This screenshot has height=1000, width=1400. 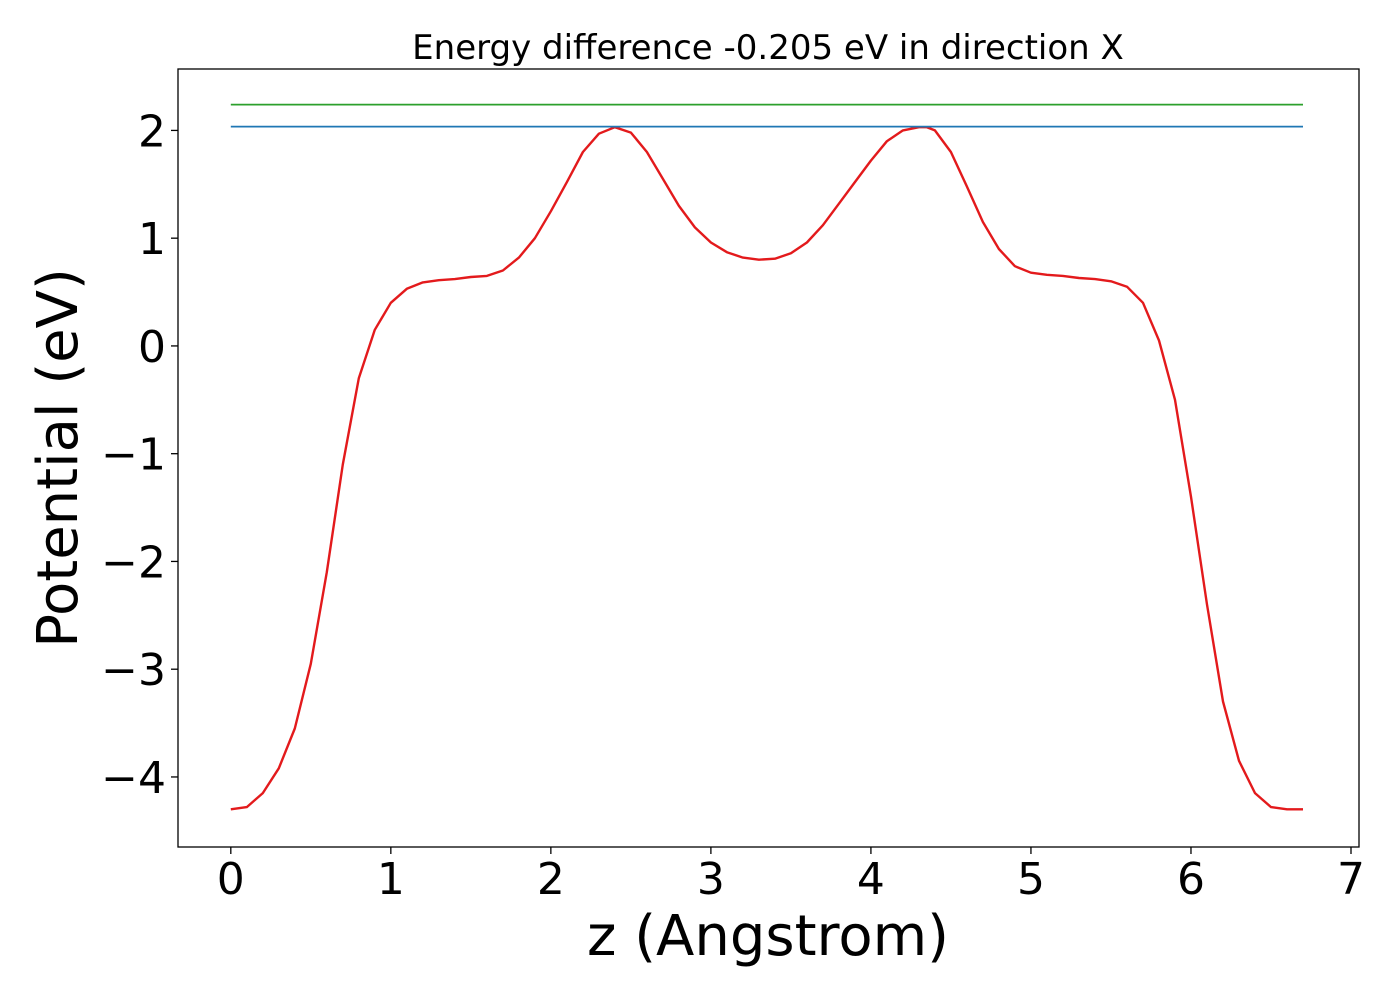 What do you see at coordinates (58, 458) in the screenshot?
I see `y-axis-label: Potential (eV)` at bounding box center [58, 458].